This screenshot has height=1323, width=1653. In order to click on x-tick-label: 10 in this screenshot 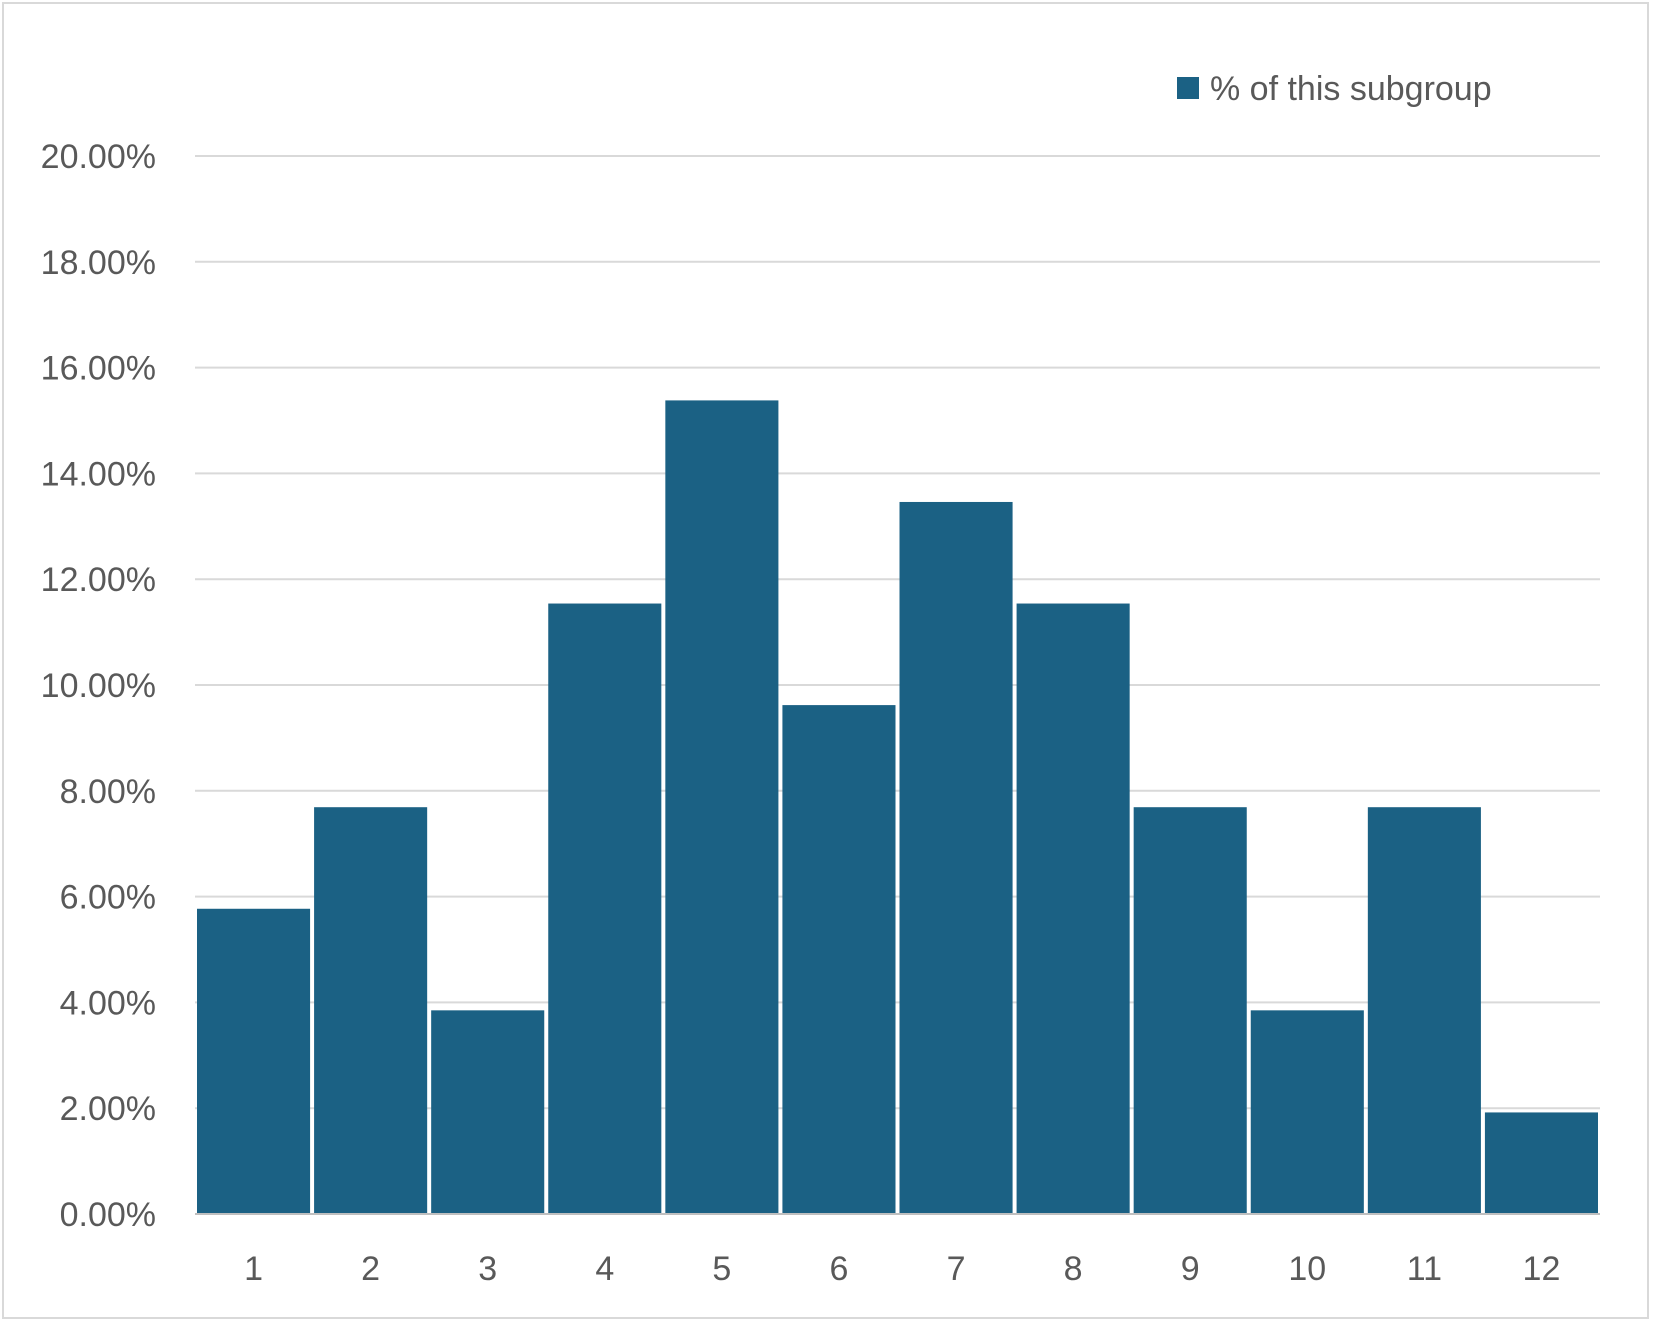, I will do `click(1307, 1269)`.